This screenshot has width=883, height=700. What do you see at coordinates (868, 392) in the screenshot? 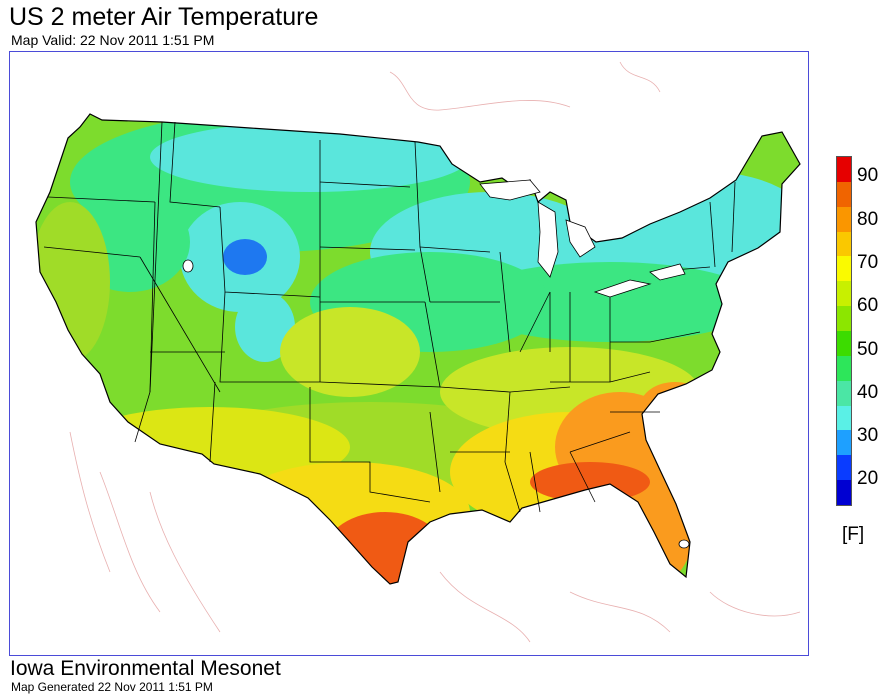
I see `legend-label: 40` at bounding box center [868, 392].